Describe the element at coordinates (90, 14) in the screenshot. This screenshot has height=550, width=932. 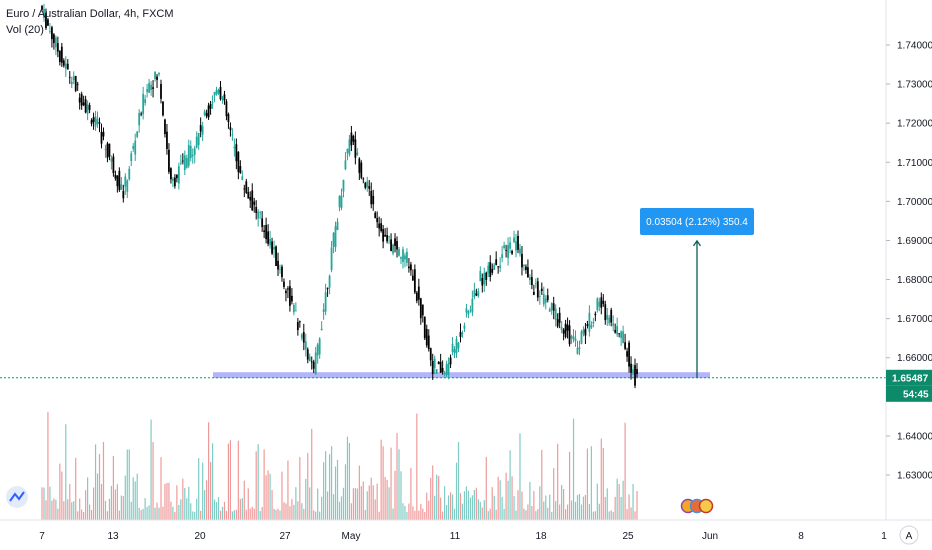
I see `symbol-title: Euro / Australian Dollar, 4h, FXCM` at that location.